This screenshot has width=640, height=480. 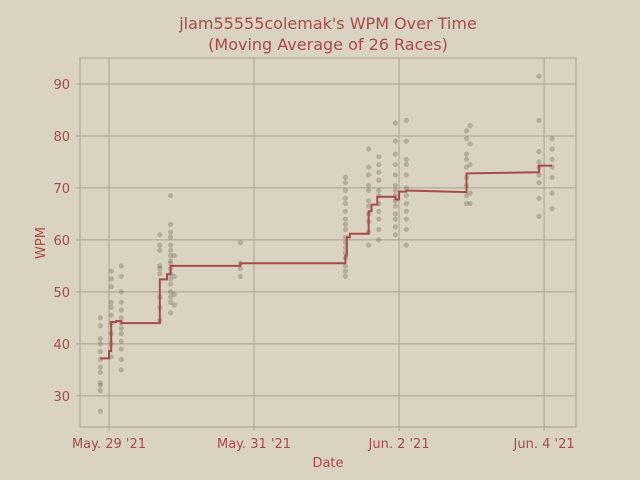 What do you see at coordinates (41, 243) in the screenshot?
I see `y-axis-label: WPM` at bounding box center [41, 243].